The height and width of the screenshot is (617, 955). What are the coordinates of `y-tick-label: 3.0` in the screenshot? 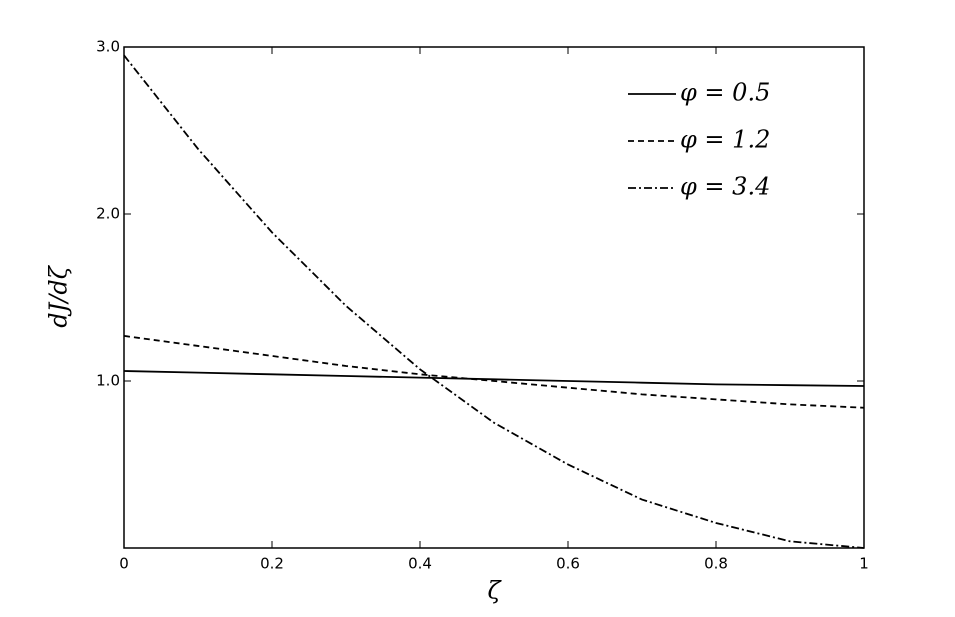 It's located at (108, 47).